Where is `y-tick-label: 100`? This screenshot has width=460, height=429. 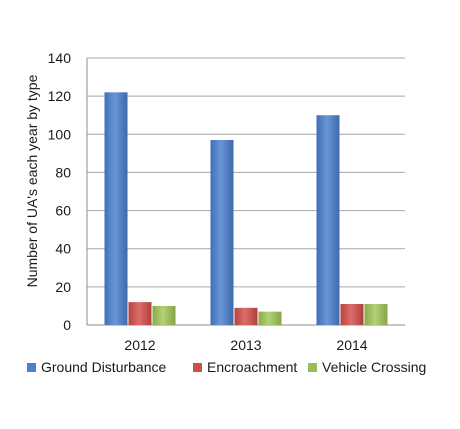 y-tick-label: 100 is located at coordinates (60, 134).